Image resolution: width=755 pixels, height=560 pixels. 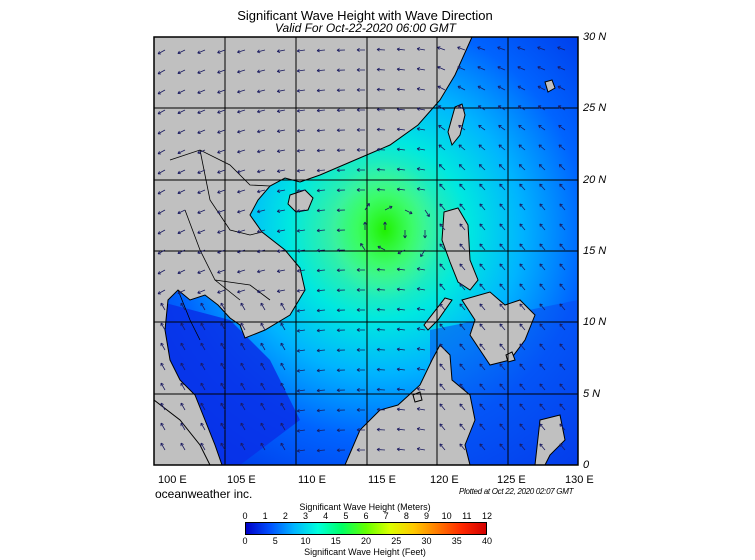 I want to click on meters-tick-6: 6, so click(x=366, y=516).